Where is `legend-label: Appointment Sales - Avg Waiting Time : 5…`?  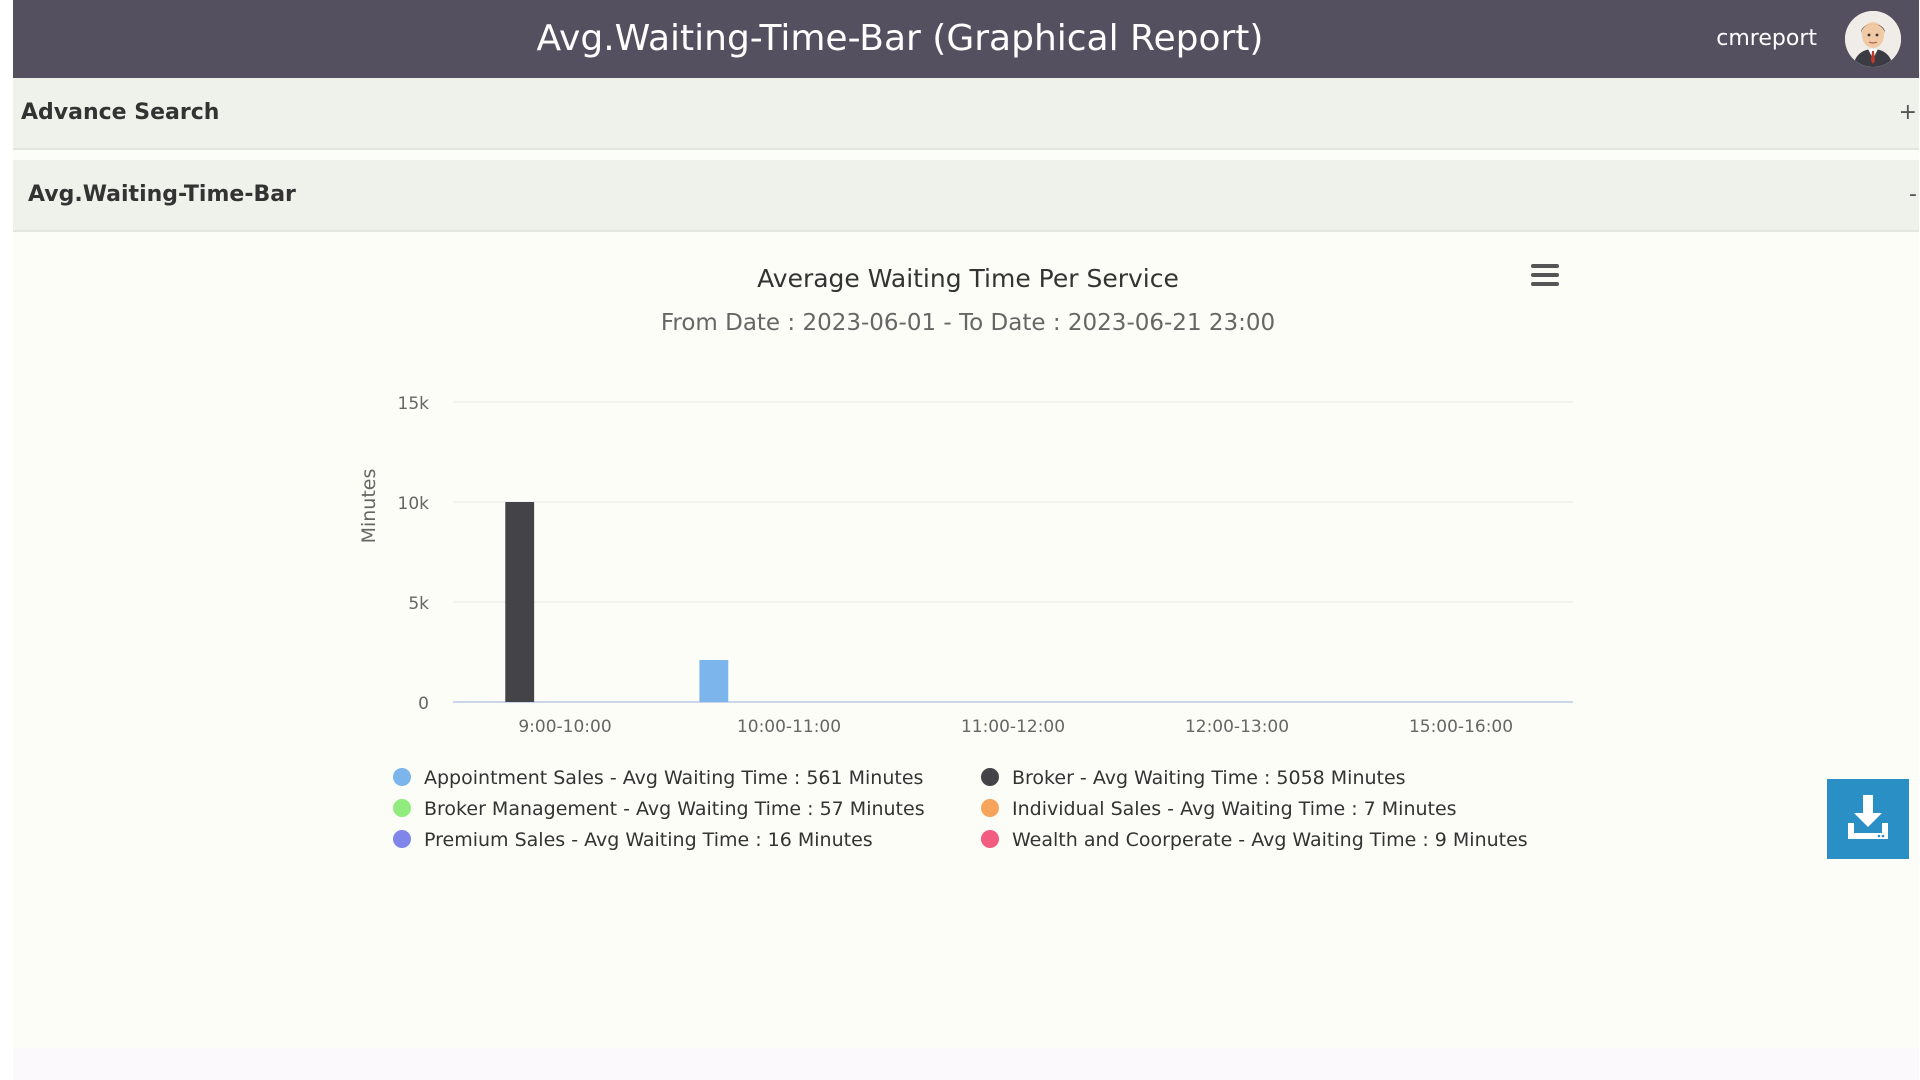
legend-label: Appointment Sales - Avg Waiting Time : 5… is located at coordinates (674, 778).